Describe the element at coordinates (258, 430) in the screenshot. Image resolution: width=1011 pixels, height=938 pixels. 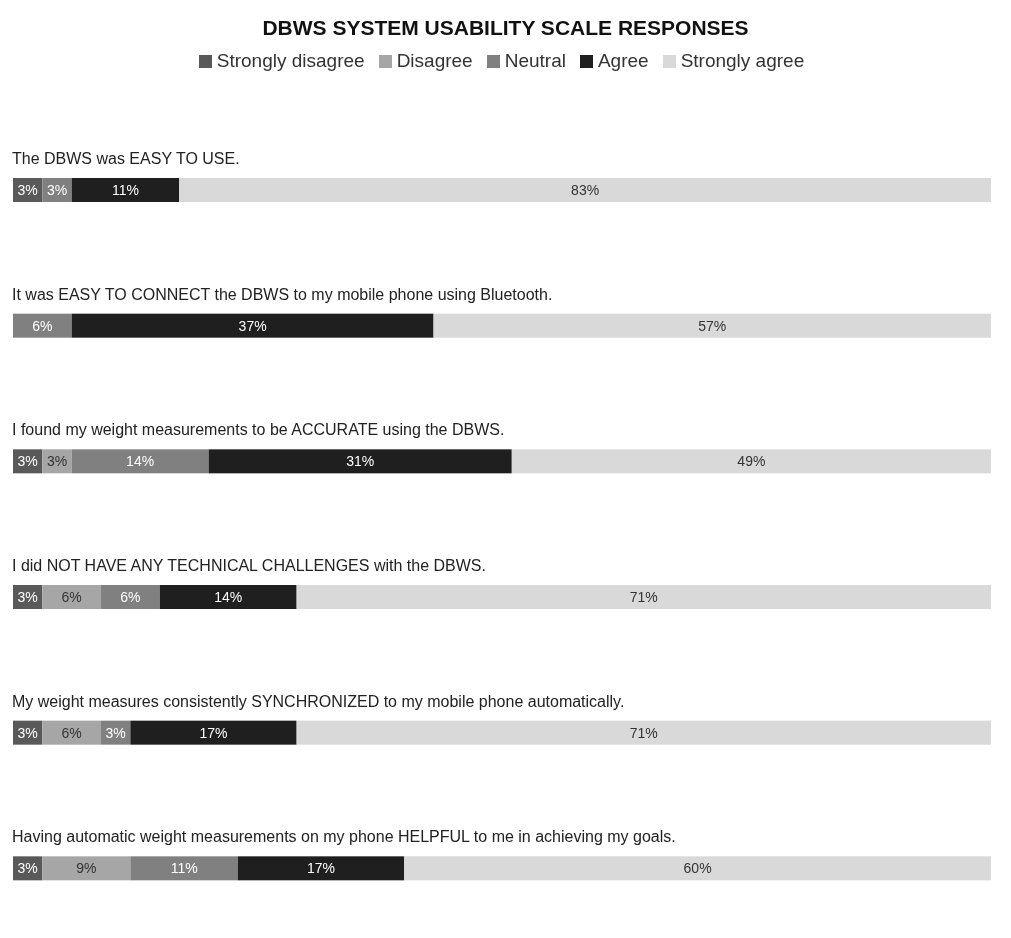
I see `y-tick-label: I found my weight measurements to be ACCURATE using the DBWS.` at that location.